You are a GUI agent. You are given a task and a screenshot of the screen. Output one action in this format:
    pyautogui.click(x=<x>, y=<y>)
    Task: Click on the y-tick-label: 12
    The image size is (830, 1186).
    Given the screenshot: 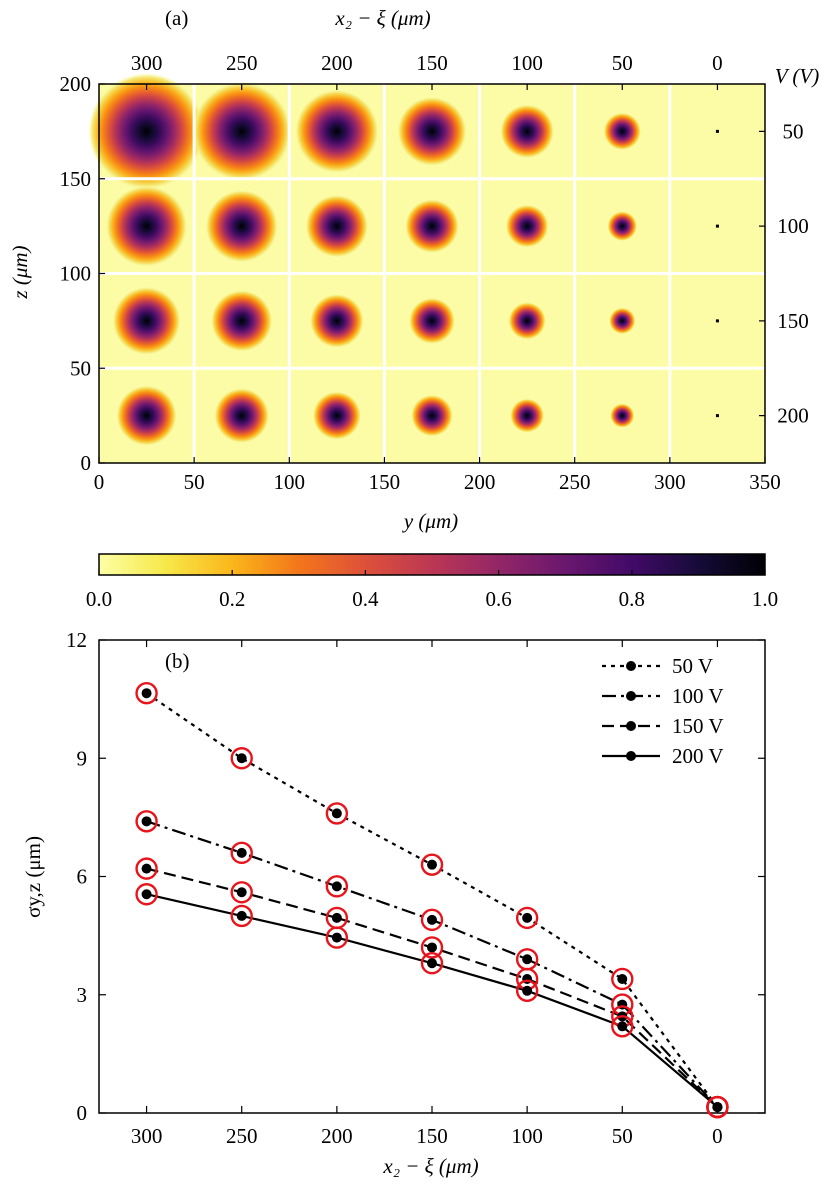 What is the action you would take?
    pyautogui.click(x=76, y=640)
    